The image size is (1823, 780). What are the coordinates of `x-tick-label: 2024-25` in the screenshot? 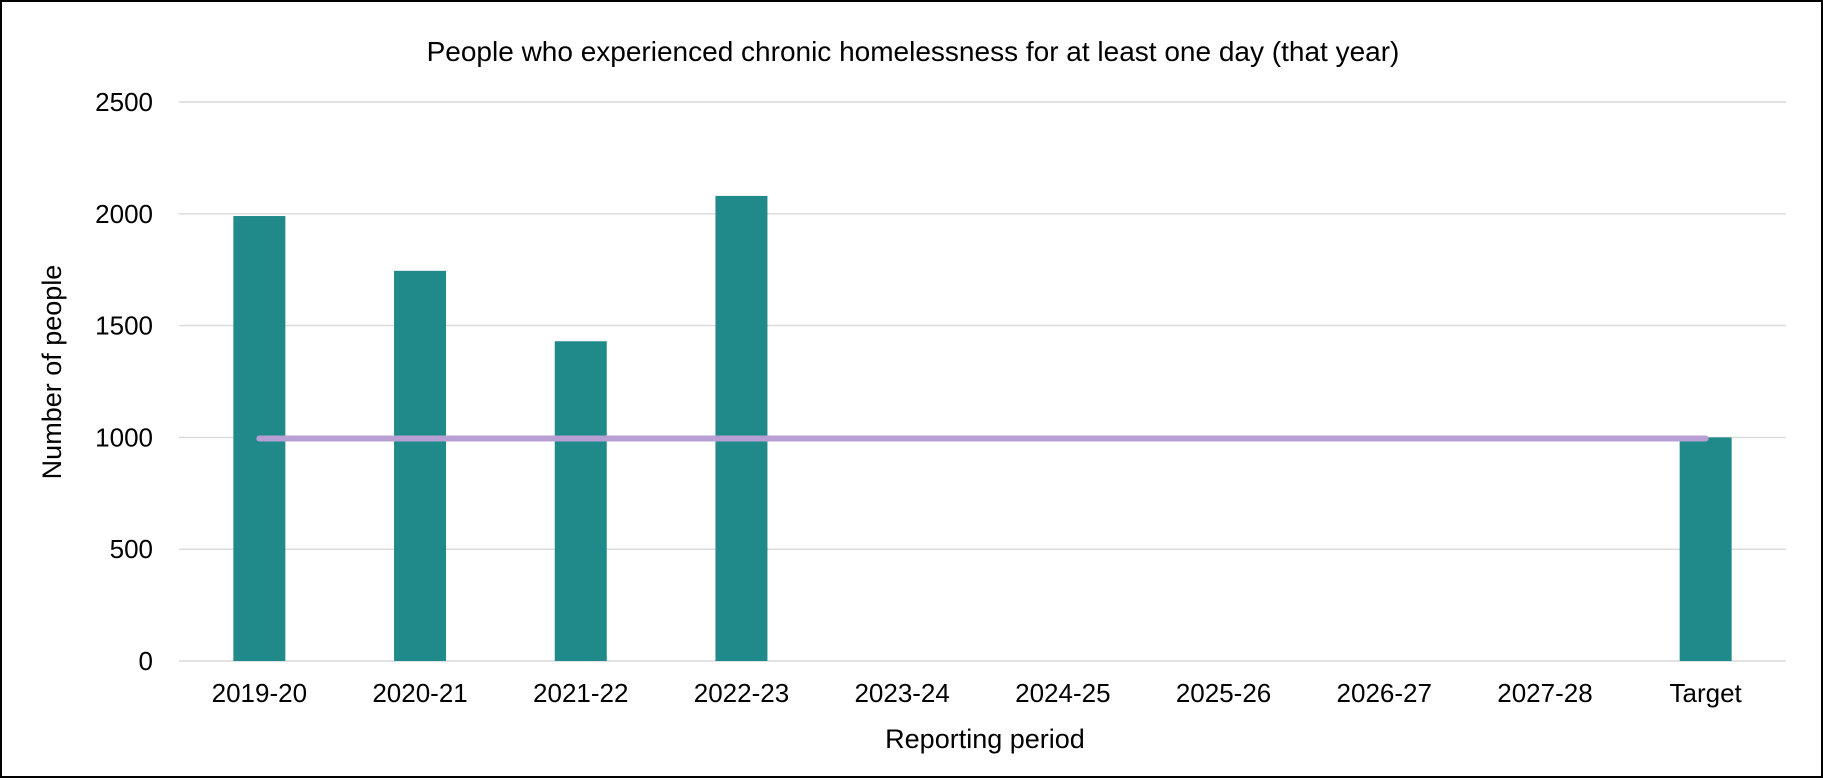 It's located at (1062, 693).